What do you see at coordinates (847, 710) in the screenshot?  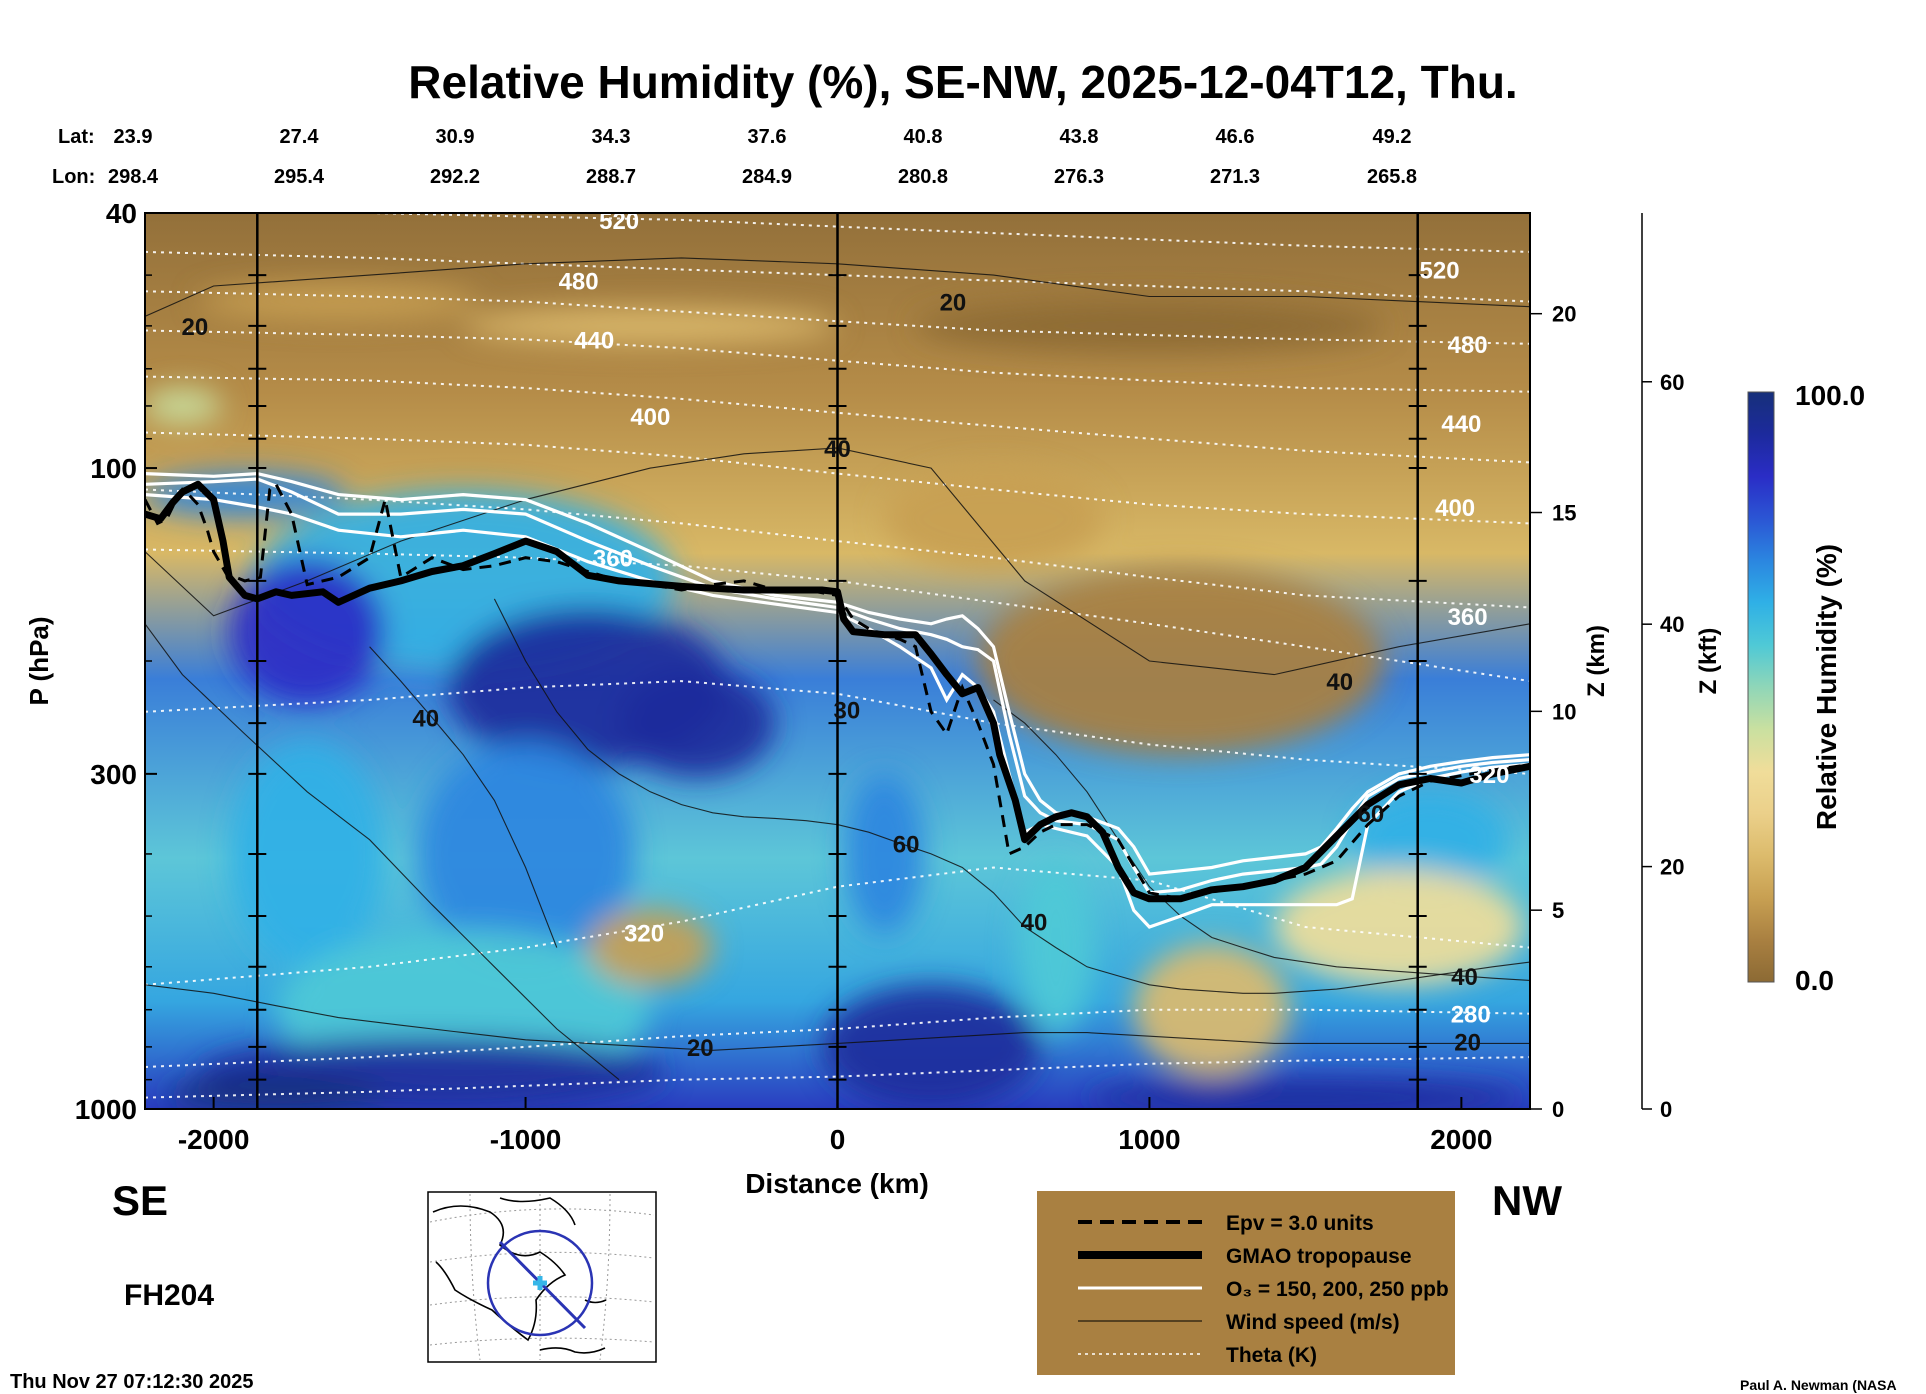 I see `wind-label: 30` at bounding box center [847, 710].